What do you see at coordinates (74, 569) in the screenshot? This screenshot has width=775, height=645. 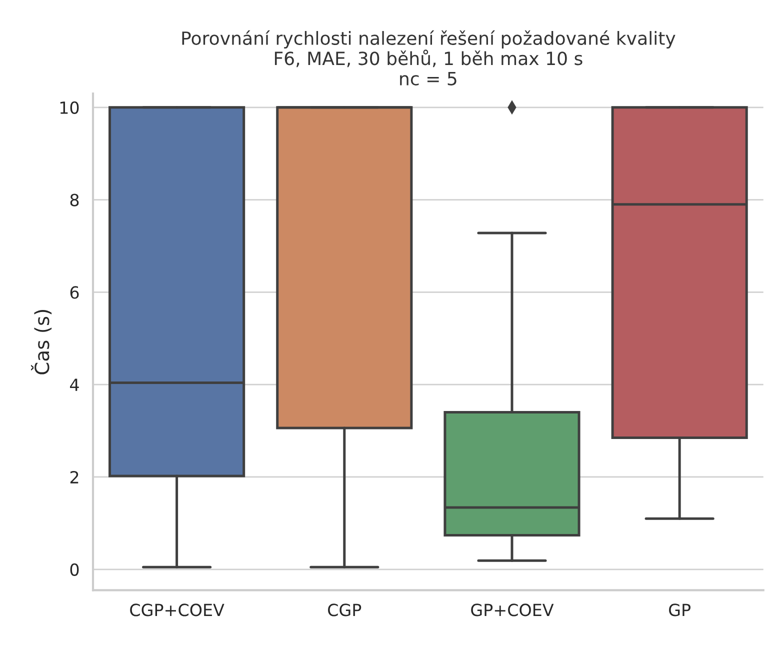 I see `y-tick-label: 0` at bounding box center [74, 569].